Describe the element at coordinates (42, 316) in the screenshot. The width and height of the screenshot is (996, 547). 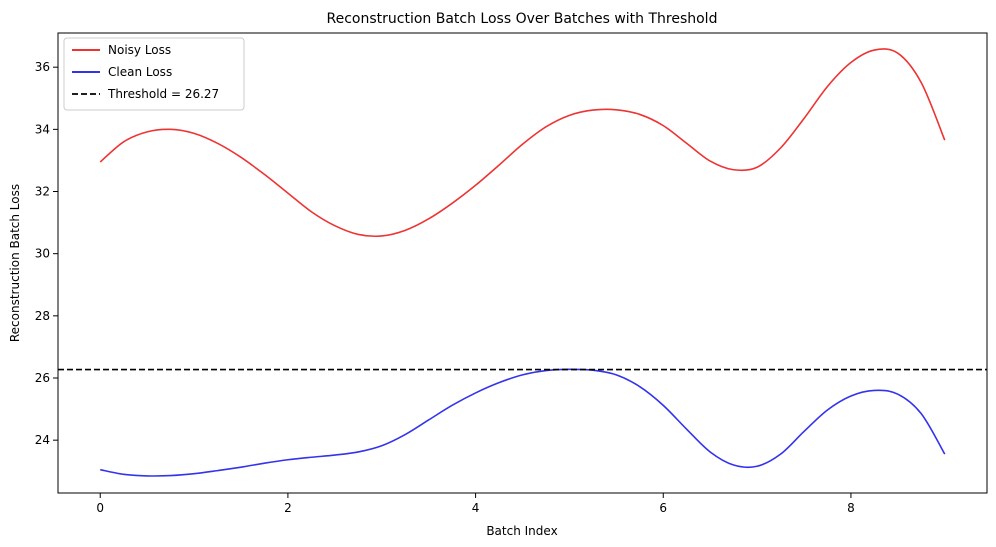
I see `y-tick-label: 28` at that location.